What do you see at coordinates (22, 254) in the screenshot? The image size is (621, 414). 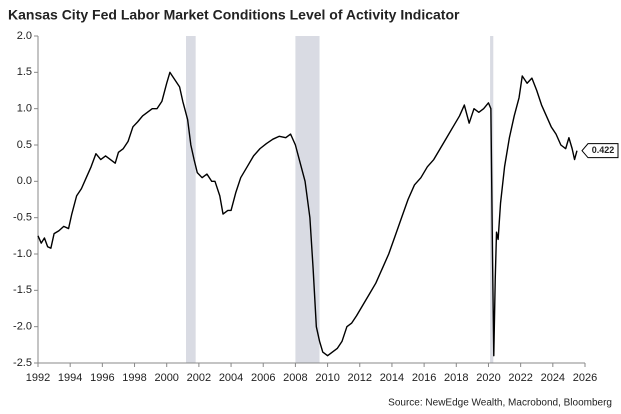 I see `y-tick-label: -1.0` at bounding box center [22, 254].